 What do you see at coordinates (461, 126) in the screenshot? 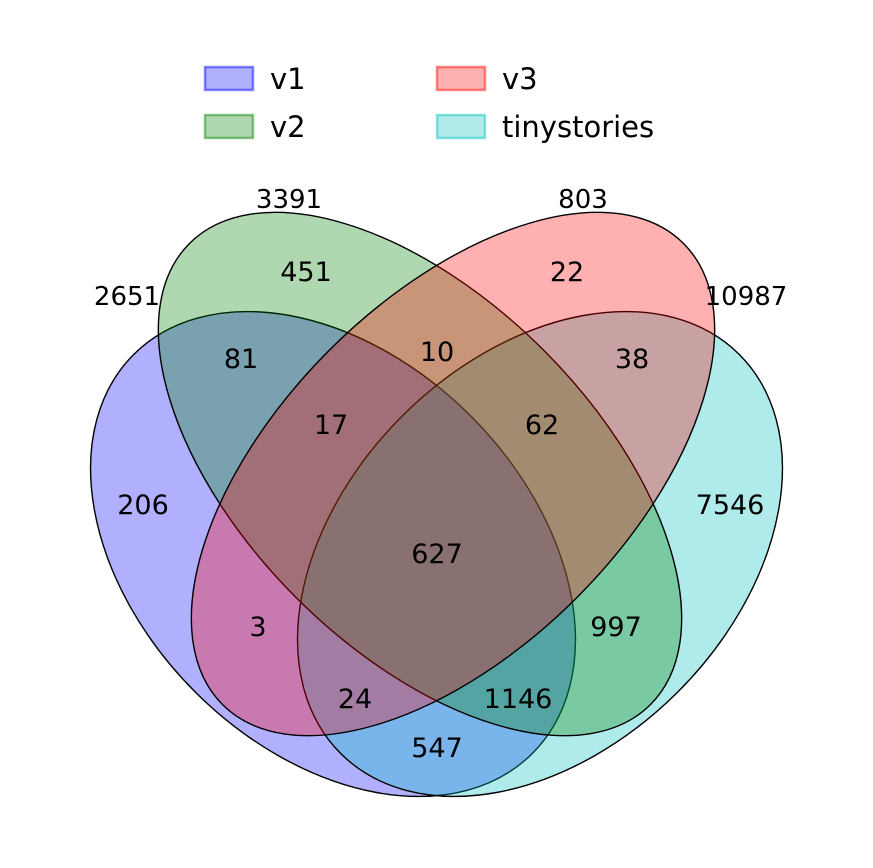
I see `legend-swatch-tinystories` at bounding box center [461, 126].